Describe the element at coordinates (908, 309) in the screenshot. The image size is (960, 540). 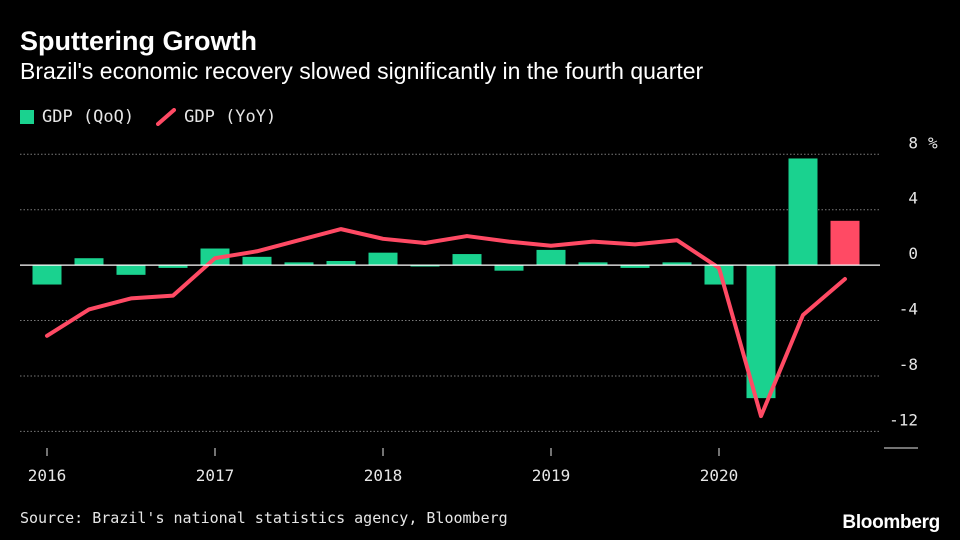
I see `y-tick-label: -4` at that location.